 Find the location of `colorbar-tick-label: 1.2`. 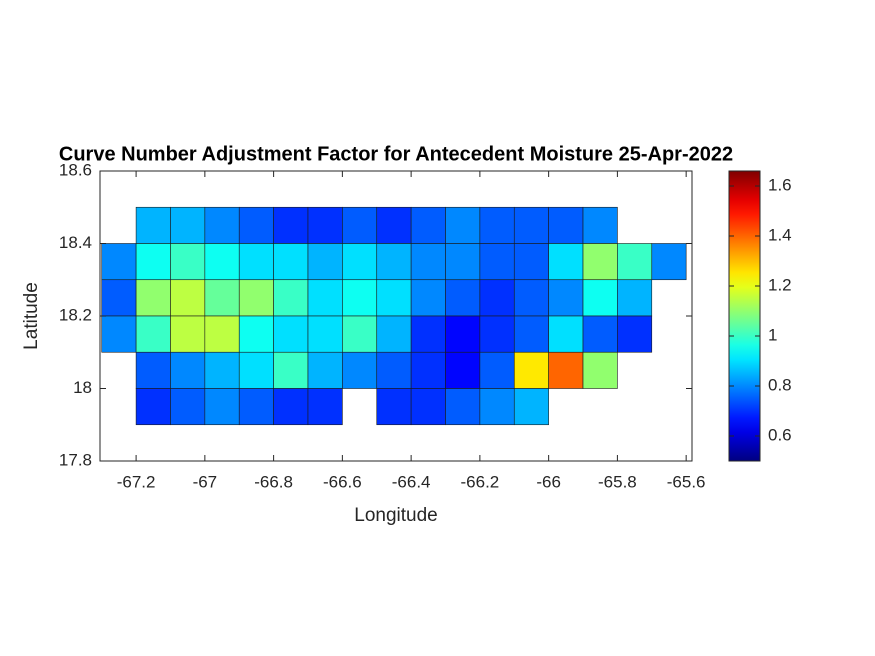

colorbar-tick-label: 1.2 is located at coordinates (780, 284).